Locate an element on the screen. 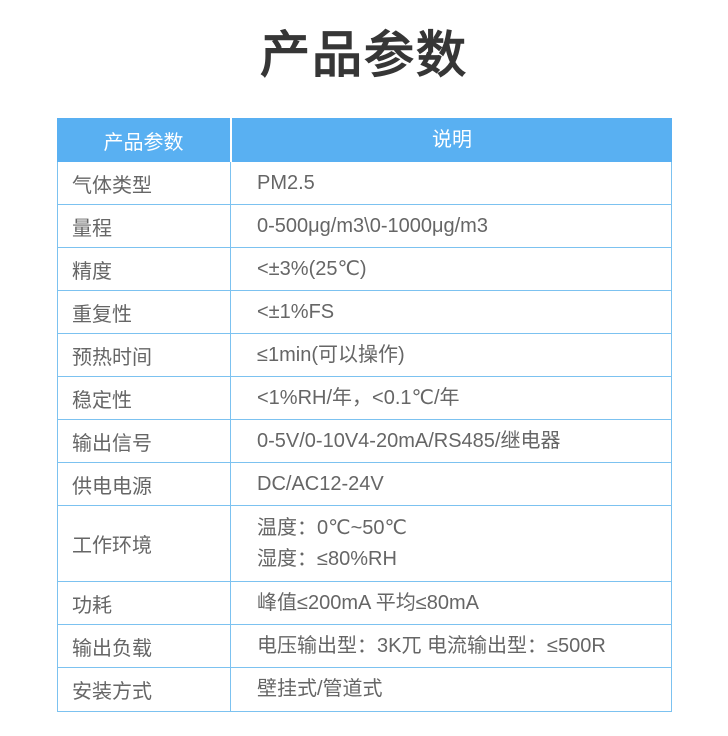 This screenshot has width=728, height=736. param-value: 温度：0℃~50℃ 湿度：≤80%RH is located at coordinates (451, 543).